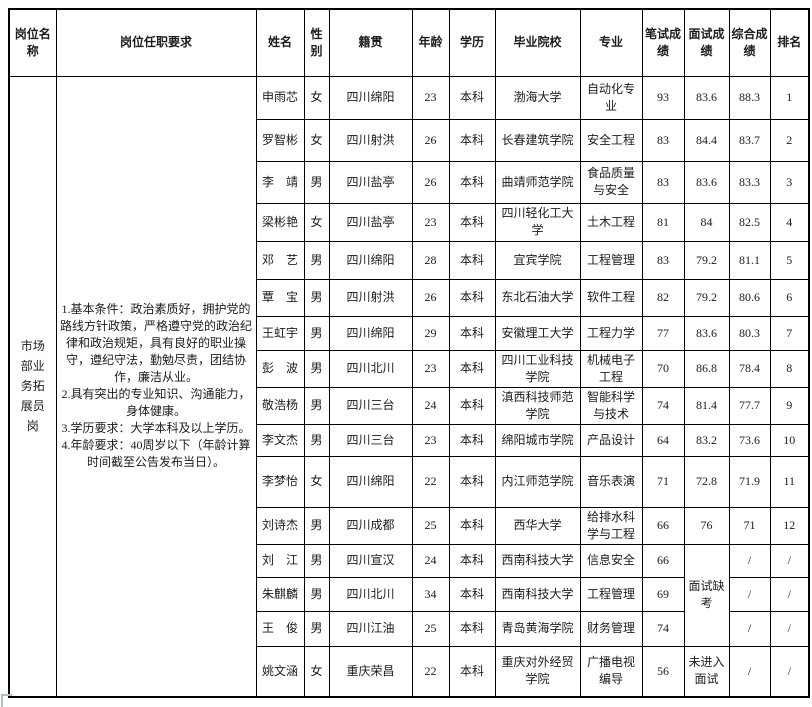 The height and width of the screenshot is (707, 812). What do you see at coordinates (611, 140) in the screenshot?
I see `cell-major: 安全工程` at bounding box center [611, 140].